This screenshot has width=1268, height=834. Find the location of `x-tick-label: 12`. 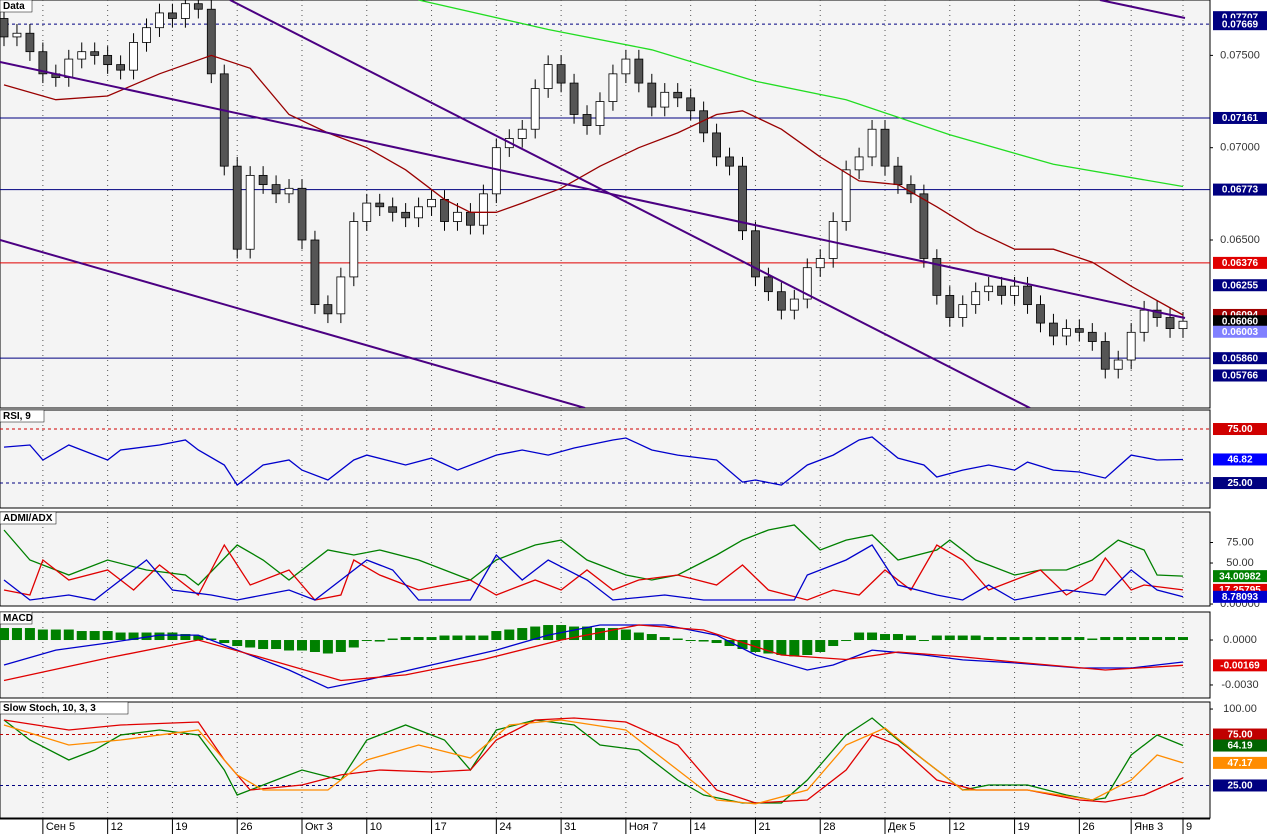

x-tick-label: 12 is located at coordinates (959, 827).